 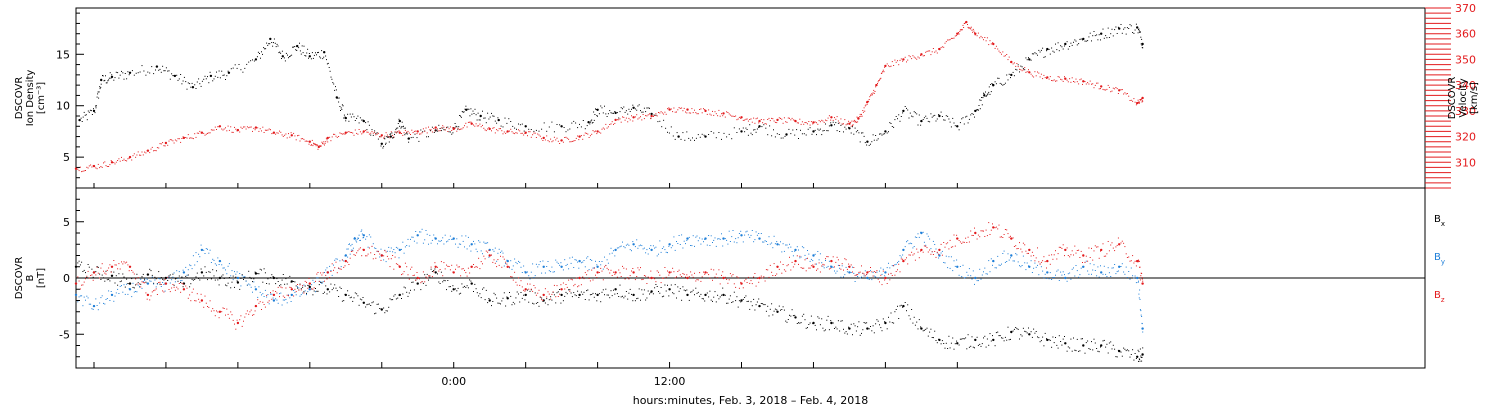 What do you see at coordinates (19, 278) in the screenshot?
I see `b-axis-label-line: DSCOVR` at bounding box center [19, 278].